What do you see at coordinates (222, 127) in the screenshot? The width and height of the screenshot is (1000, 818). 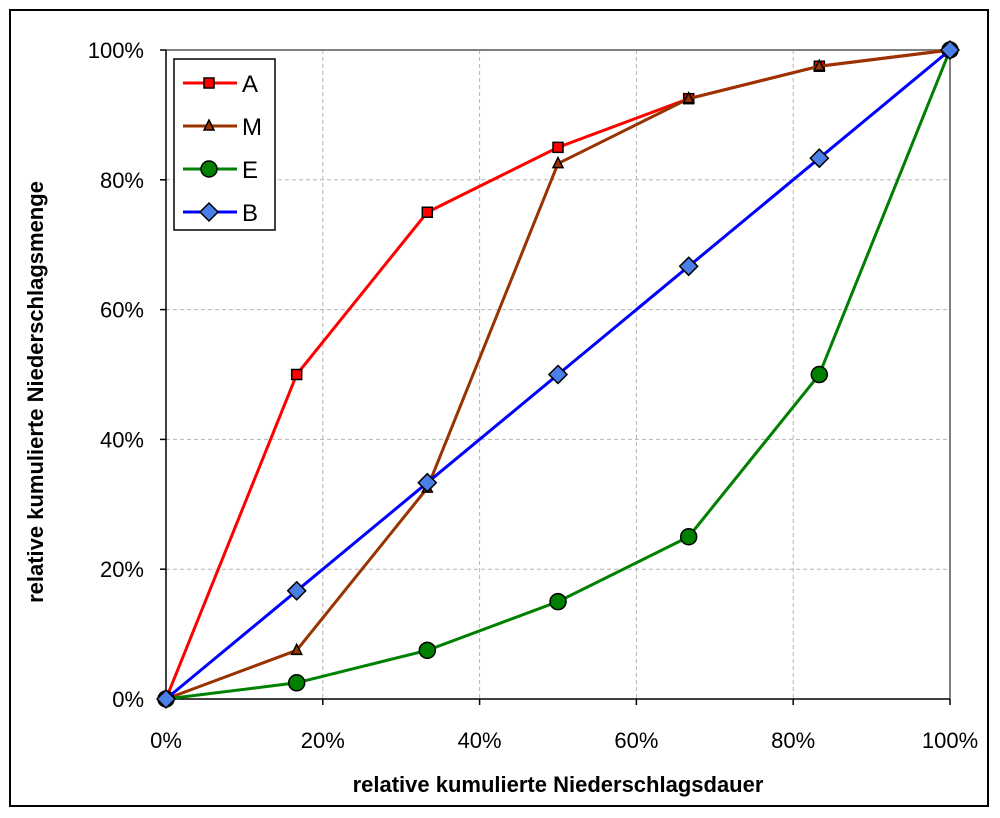 I see `legend-item-M: M` at bounding box center [222, 127].